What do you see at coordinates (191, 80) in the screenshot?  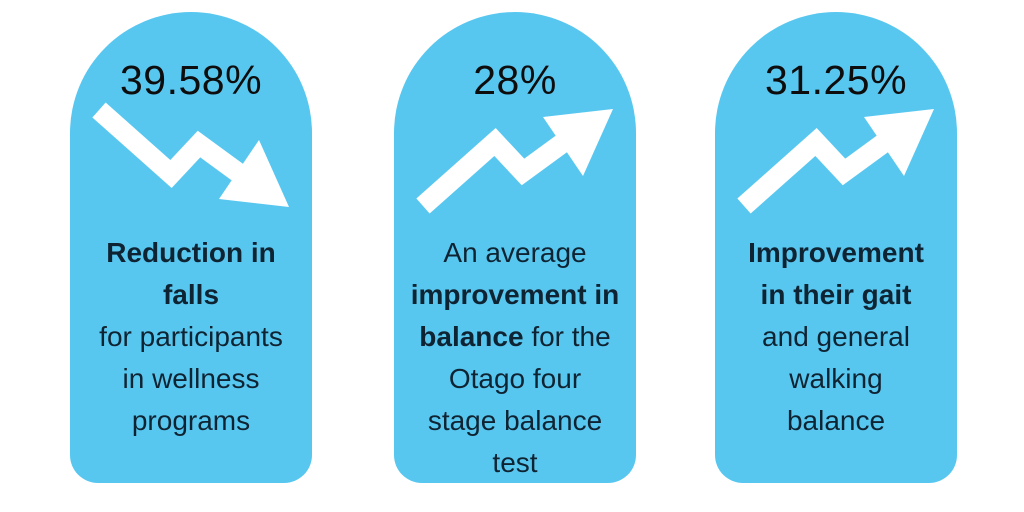 I see `stat-value: 39.58%` at bounding box center [191, 80].